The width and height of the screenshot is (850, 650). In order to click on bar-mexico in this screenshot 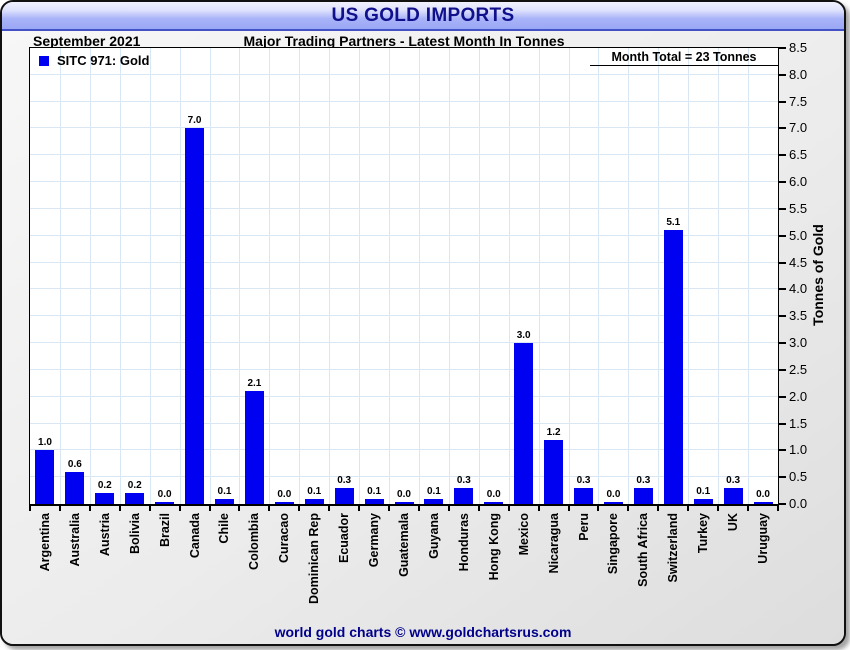, I will do `click(524, 423)`.